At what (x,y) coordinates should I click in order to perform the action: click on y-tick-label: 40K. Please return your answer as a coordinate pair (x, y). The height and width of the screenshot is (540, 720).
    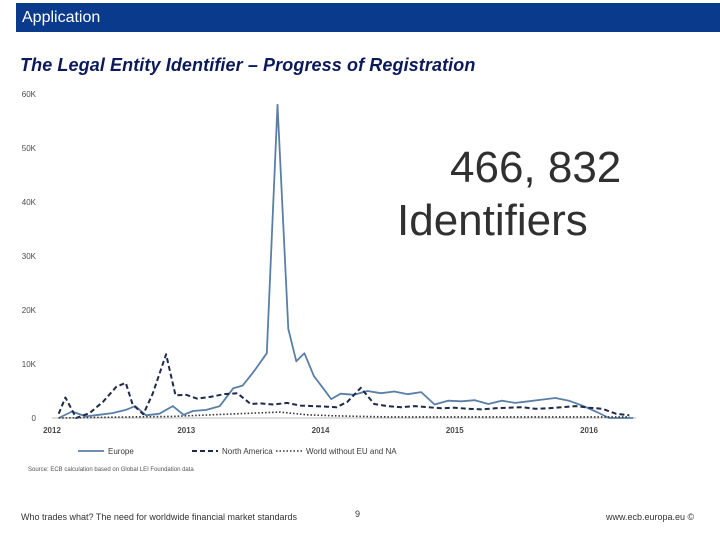
    Looking at the image, I should click on (29, 202).